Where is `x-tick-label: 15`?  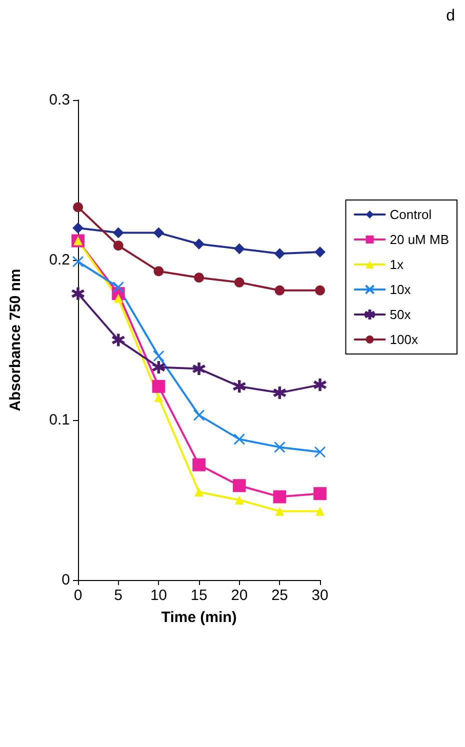
x-tick-label: 15 is located at coordinates (199, 595).